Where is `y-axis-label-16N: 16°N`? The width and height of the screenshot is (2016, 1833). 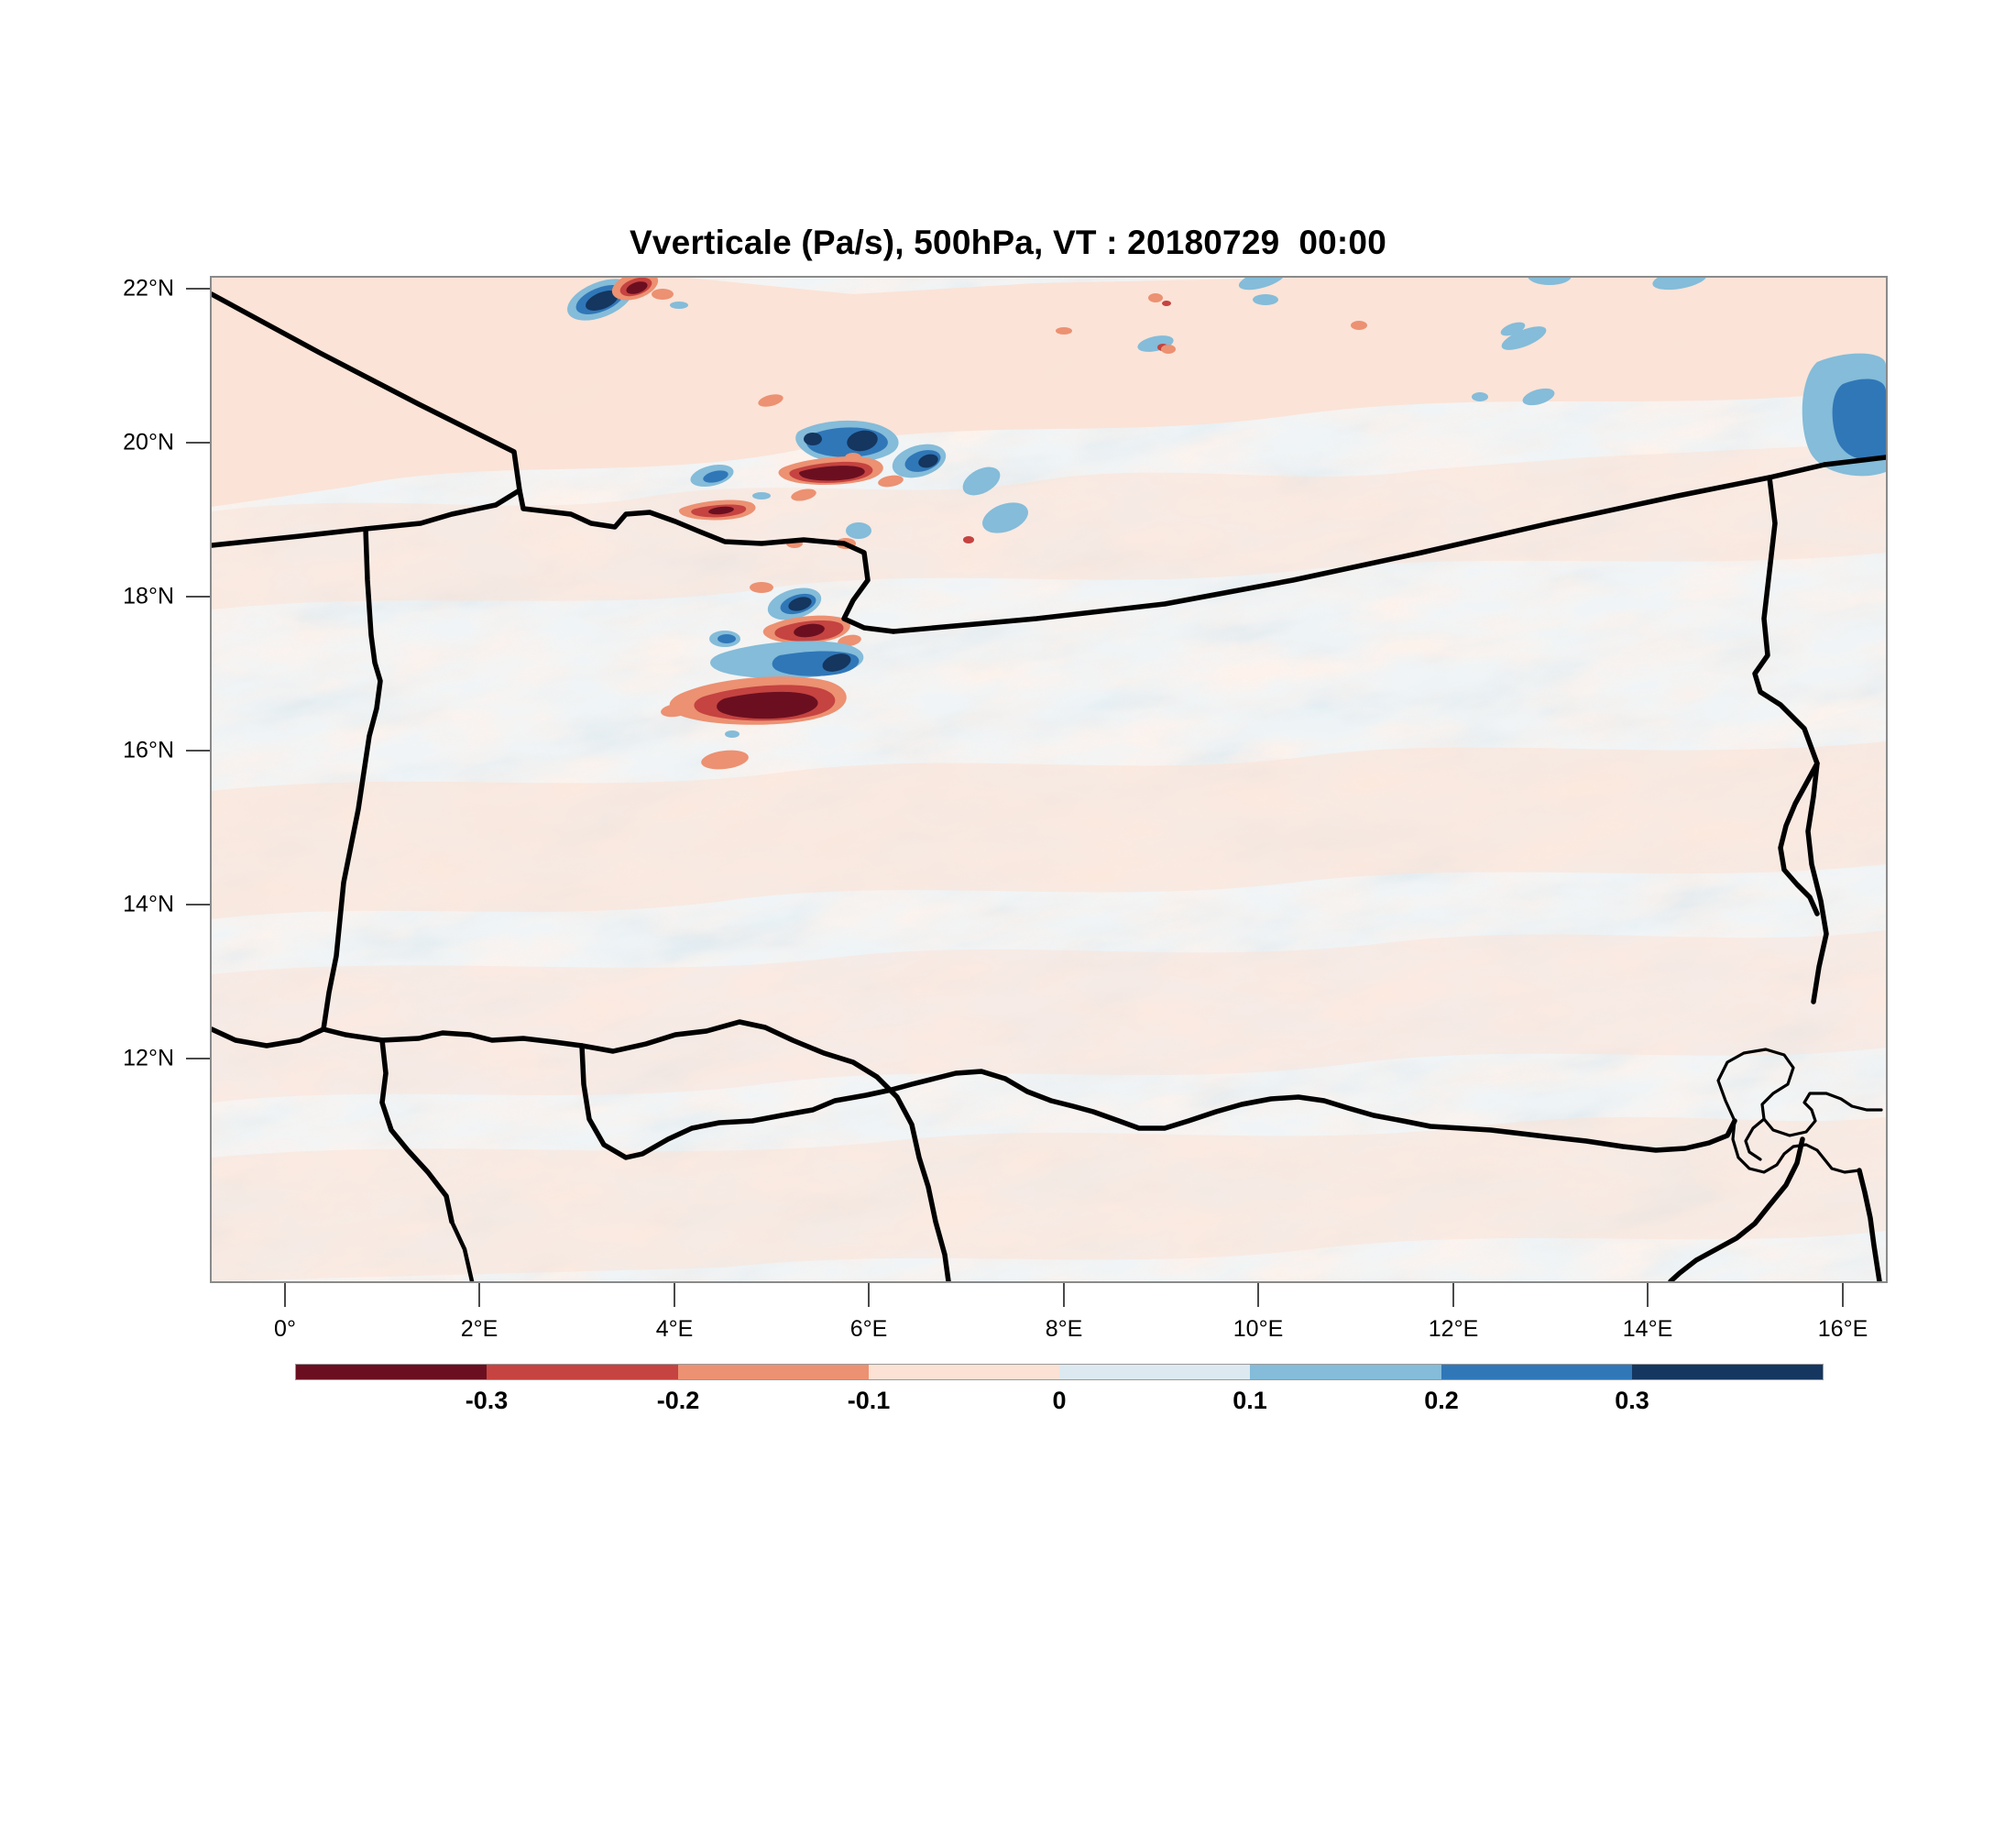 y-axis-label-16N: 16°N is located at coordinates (148, 750).